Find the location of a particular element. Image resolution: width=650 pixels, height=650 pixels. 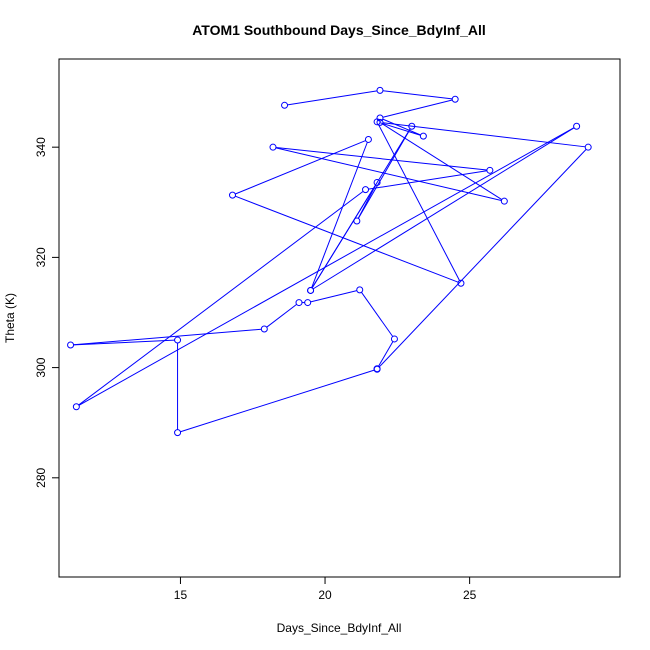

y-tick-label: 340 is located at coordinates (41, 147).